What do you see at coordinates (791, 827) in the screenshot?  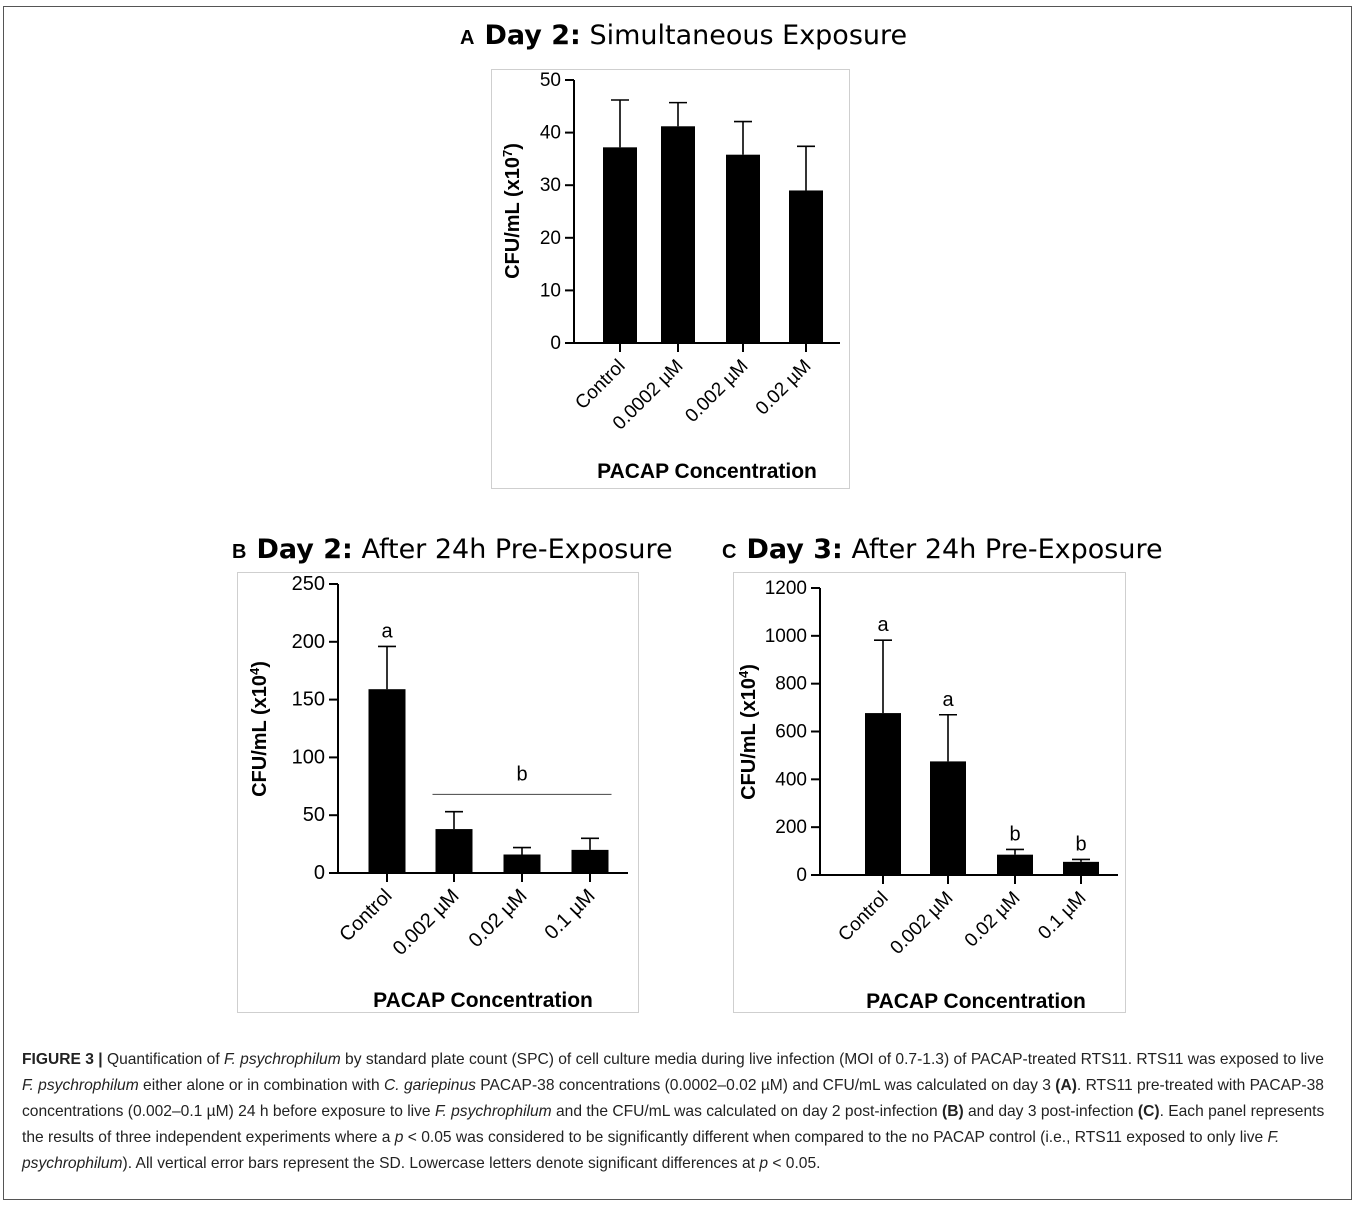 I see `y-tick-label: 200` at bounding box center [791, 827].